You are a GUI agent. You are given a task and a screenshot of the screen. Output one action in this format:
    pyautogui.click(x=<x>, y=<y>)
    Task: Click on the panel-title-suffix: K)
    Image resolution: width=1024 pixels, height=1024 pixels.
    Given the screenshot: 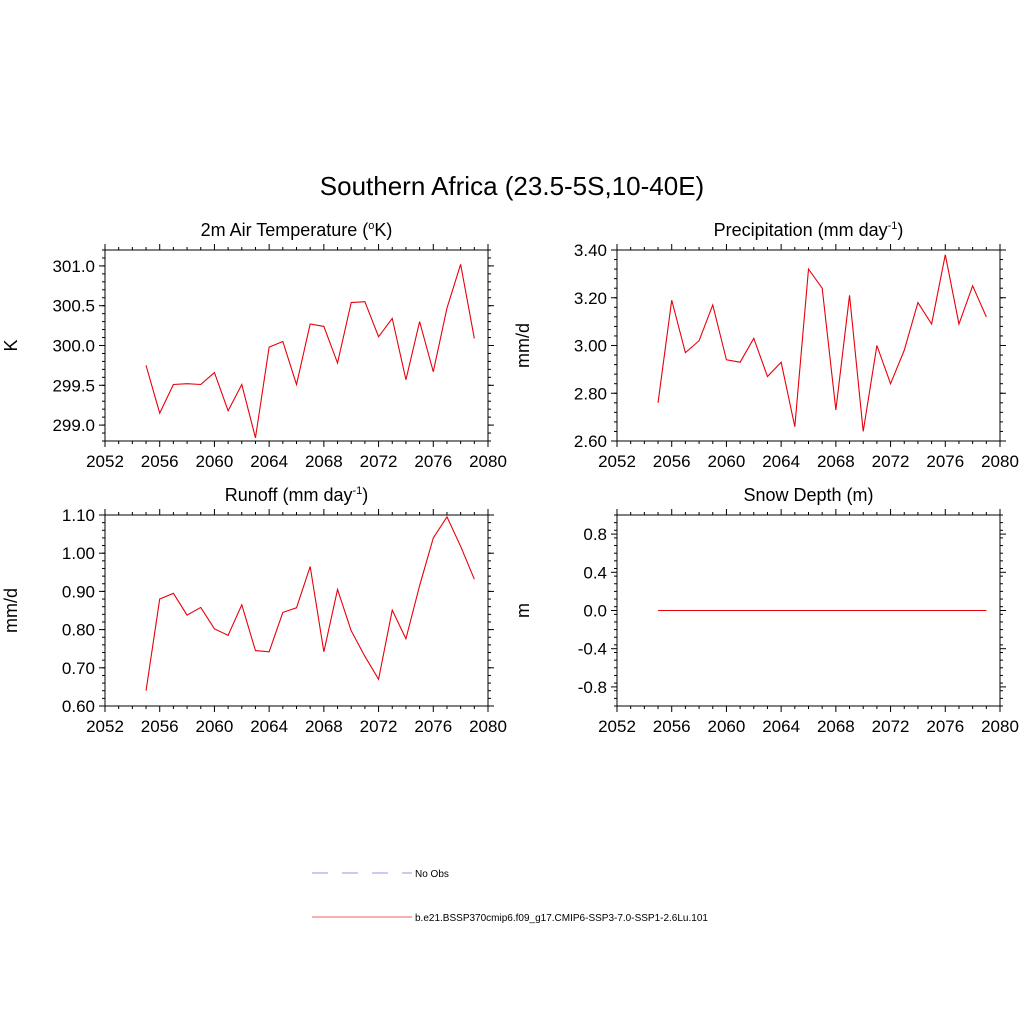 What is the action you would take?
    pyautogui.click(x=383, y=230)
    